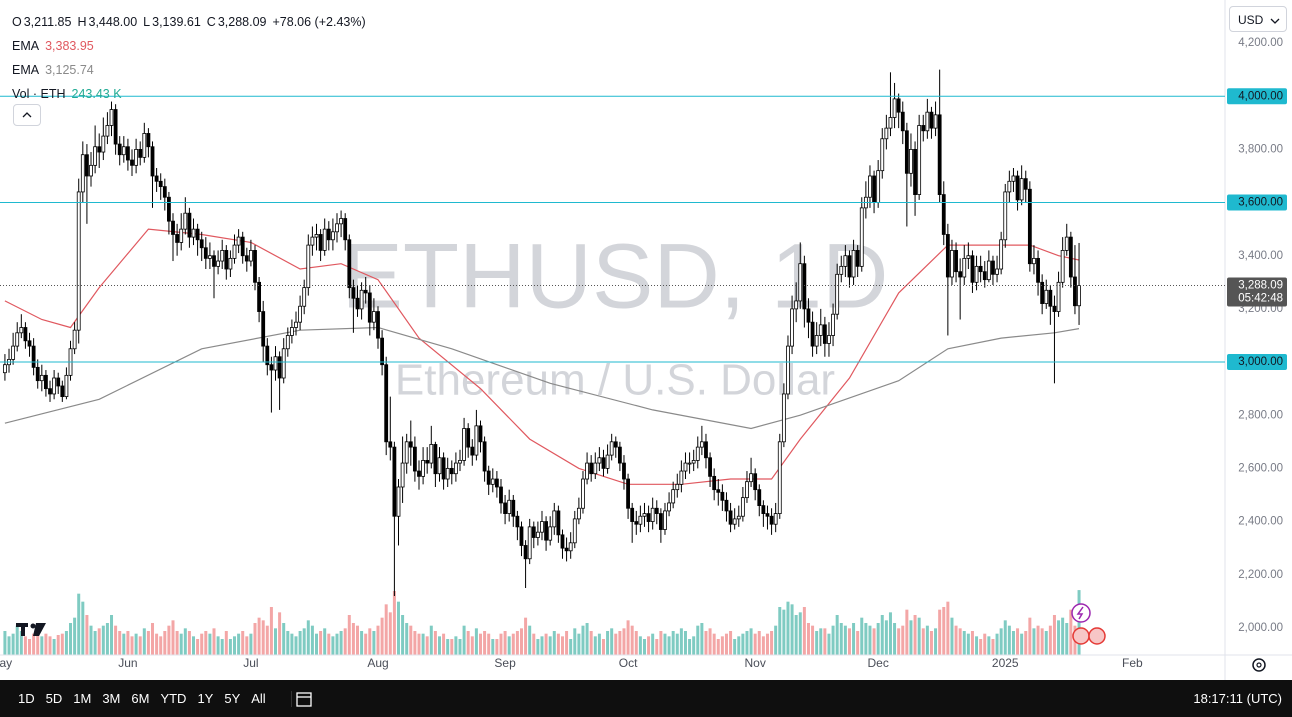 The width and height of the screenshot is (1292, 717). What do you see at coordinates (205, 698) in the screenshot?
I see `range-button: 1Y` at bounding box center [205, 698].